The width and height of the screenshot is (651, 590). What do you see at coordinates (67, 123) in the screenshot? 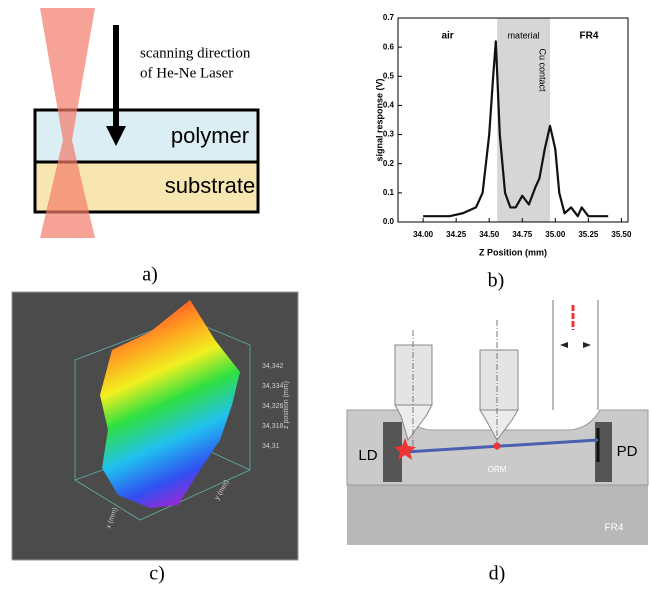
I see `laser-beam` at bounding box center [67, 123].